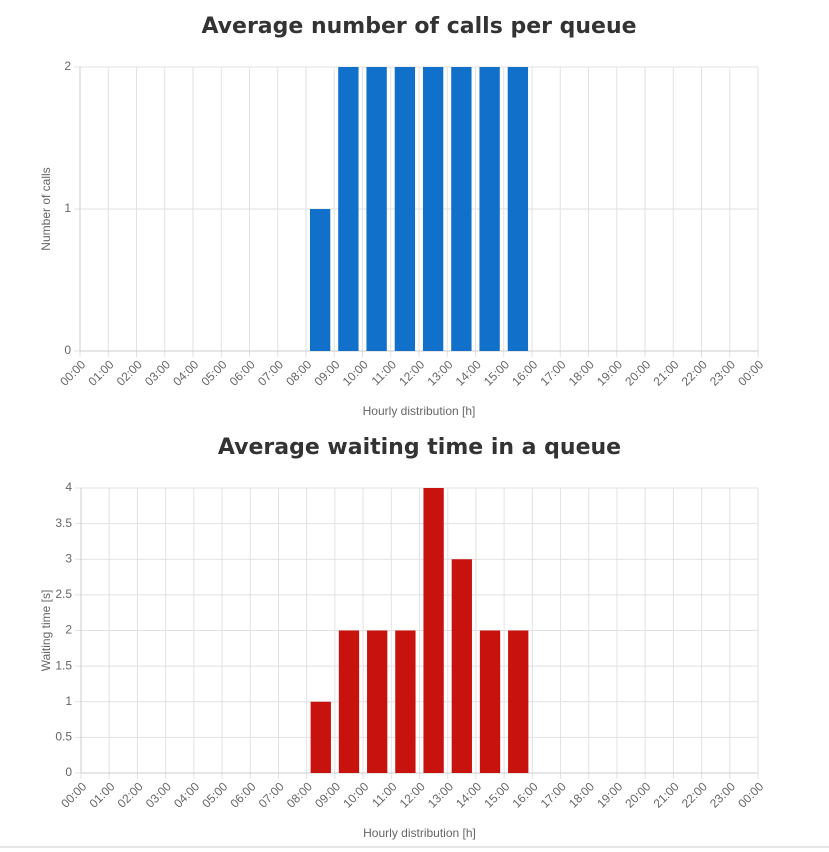 The image size is (829, 852). What do you see at coordinates (63, 594) in the screenshot?
I see `y-tick-label: 2.5` at bounding box center [63, 594].